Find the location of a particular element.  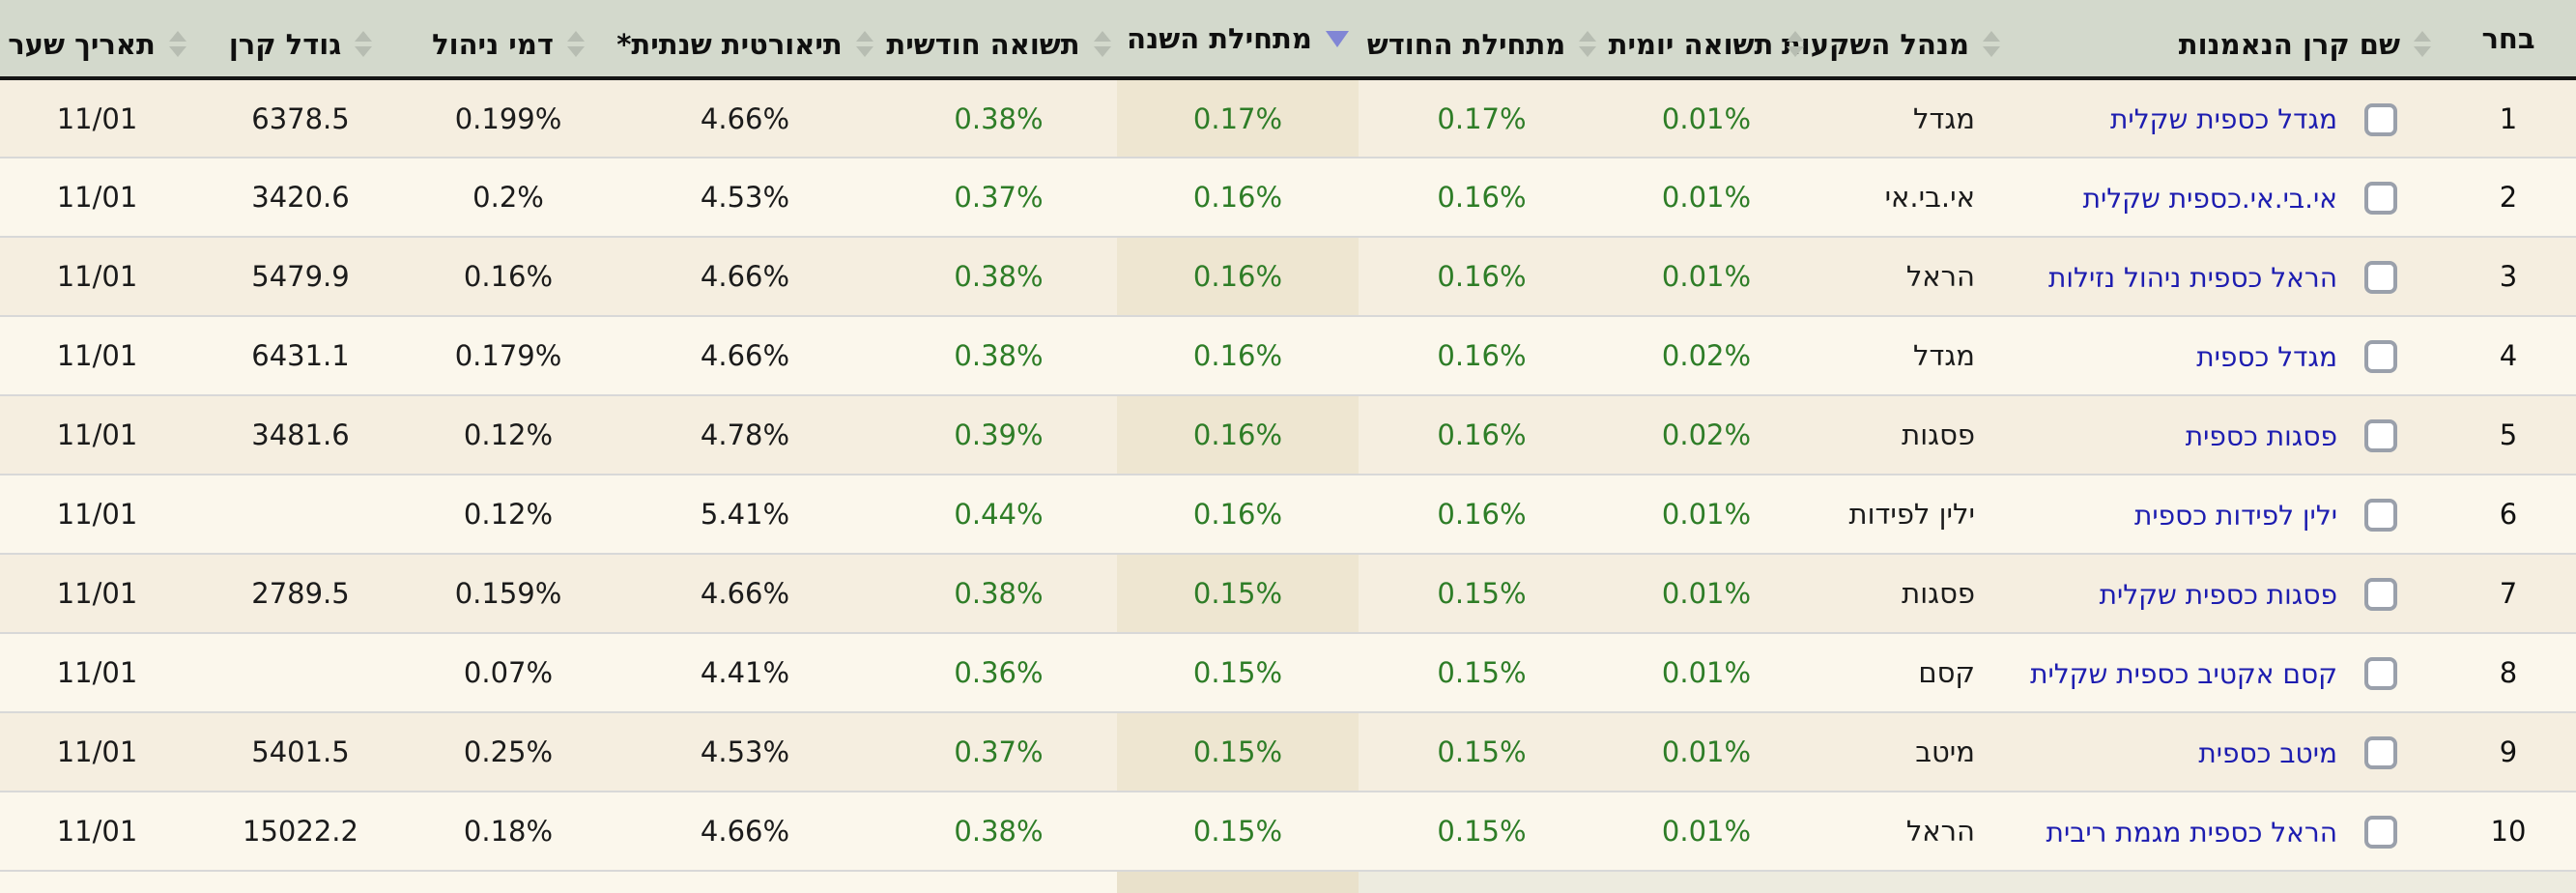

column-header-annual-theoretical: תיאורטית שנתית* is located at coordinates (745, 40).